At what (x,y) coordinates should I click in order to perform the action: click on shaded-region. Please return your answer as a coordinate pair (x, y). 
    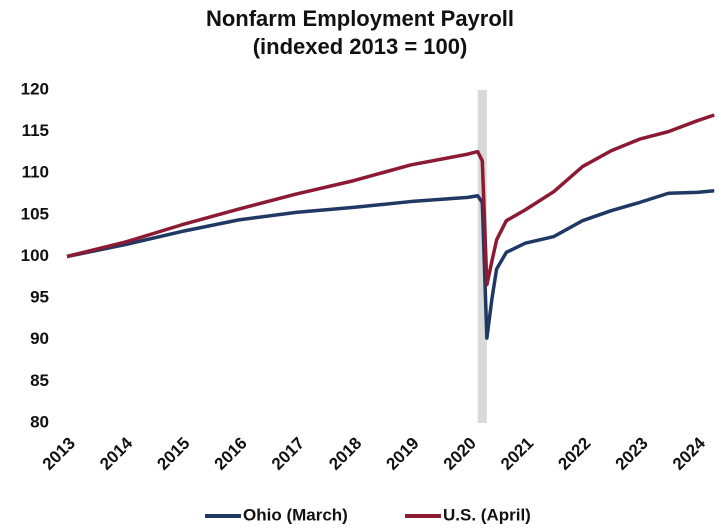
    Looking at the image, I should click on (482, 256).